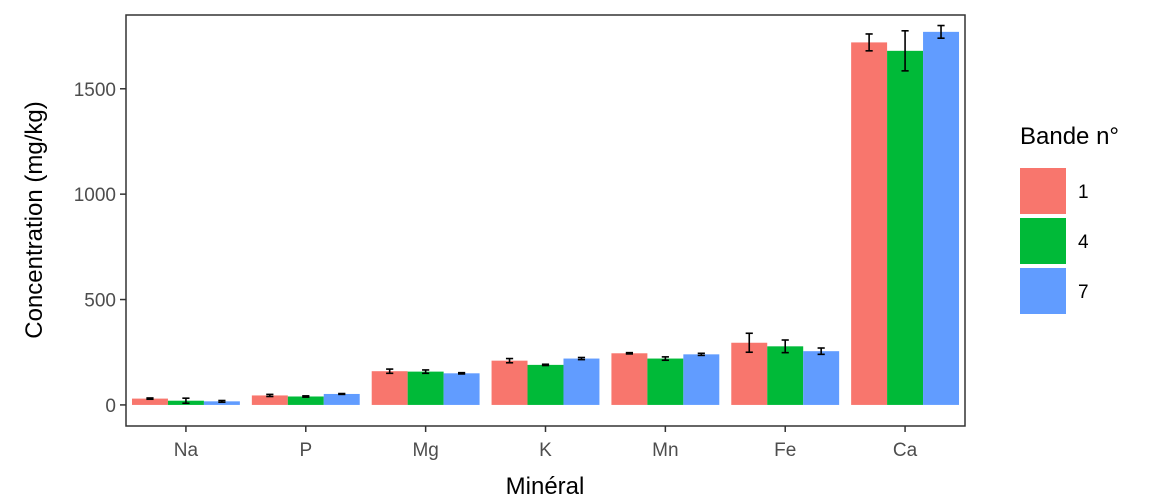  I want to click on y-axis: 0 500 1000 1500, so click(100, 248).